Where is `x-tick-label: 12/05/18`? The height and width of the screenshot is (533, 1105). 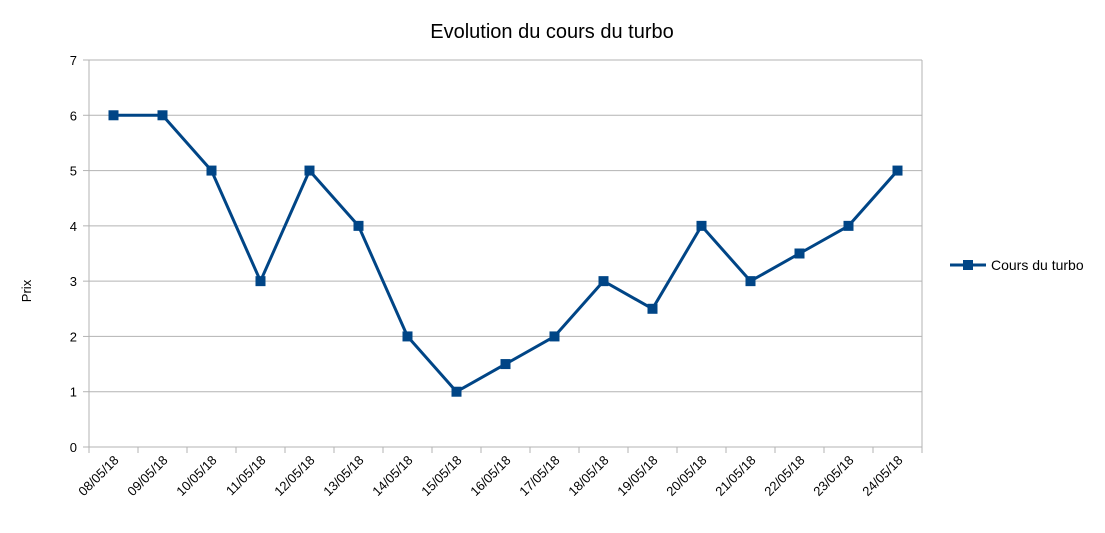
x-tick-label: 12/05/18 is located at coordinates (294, 476).